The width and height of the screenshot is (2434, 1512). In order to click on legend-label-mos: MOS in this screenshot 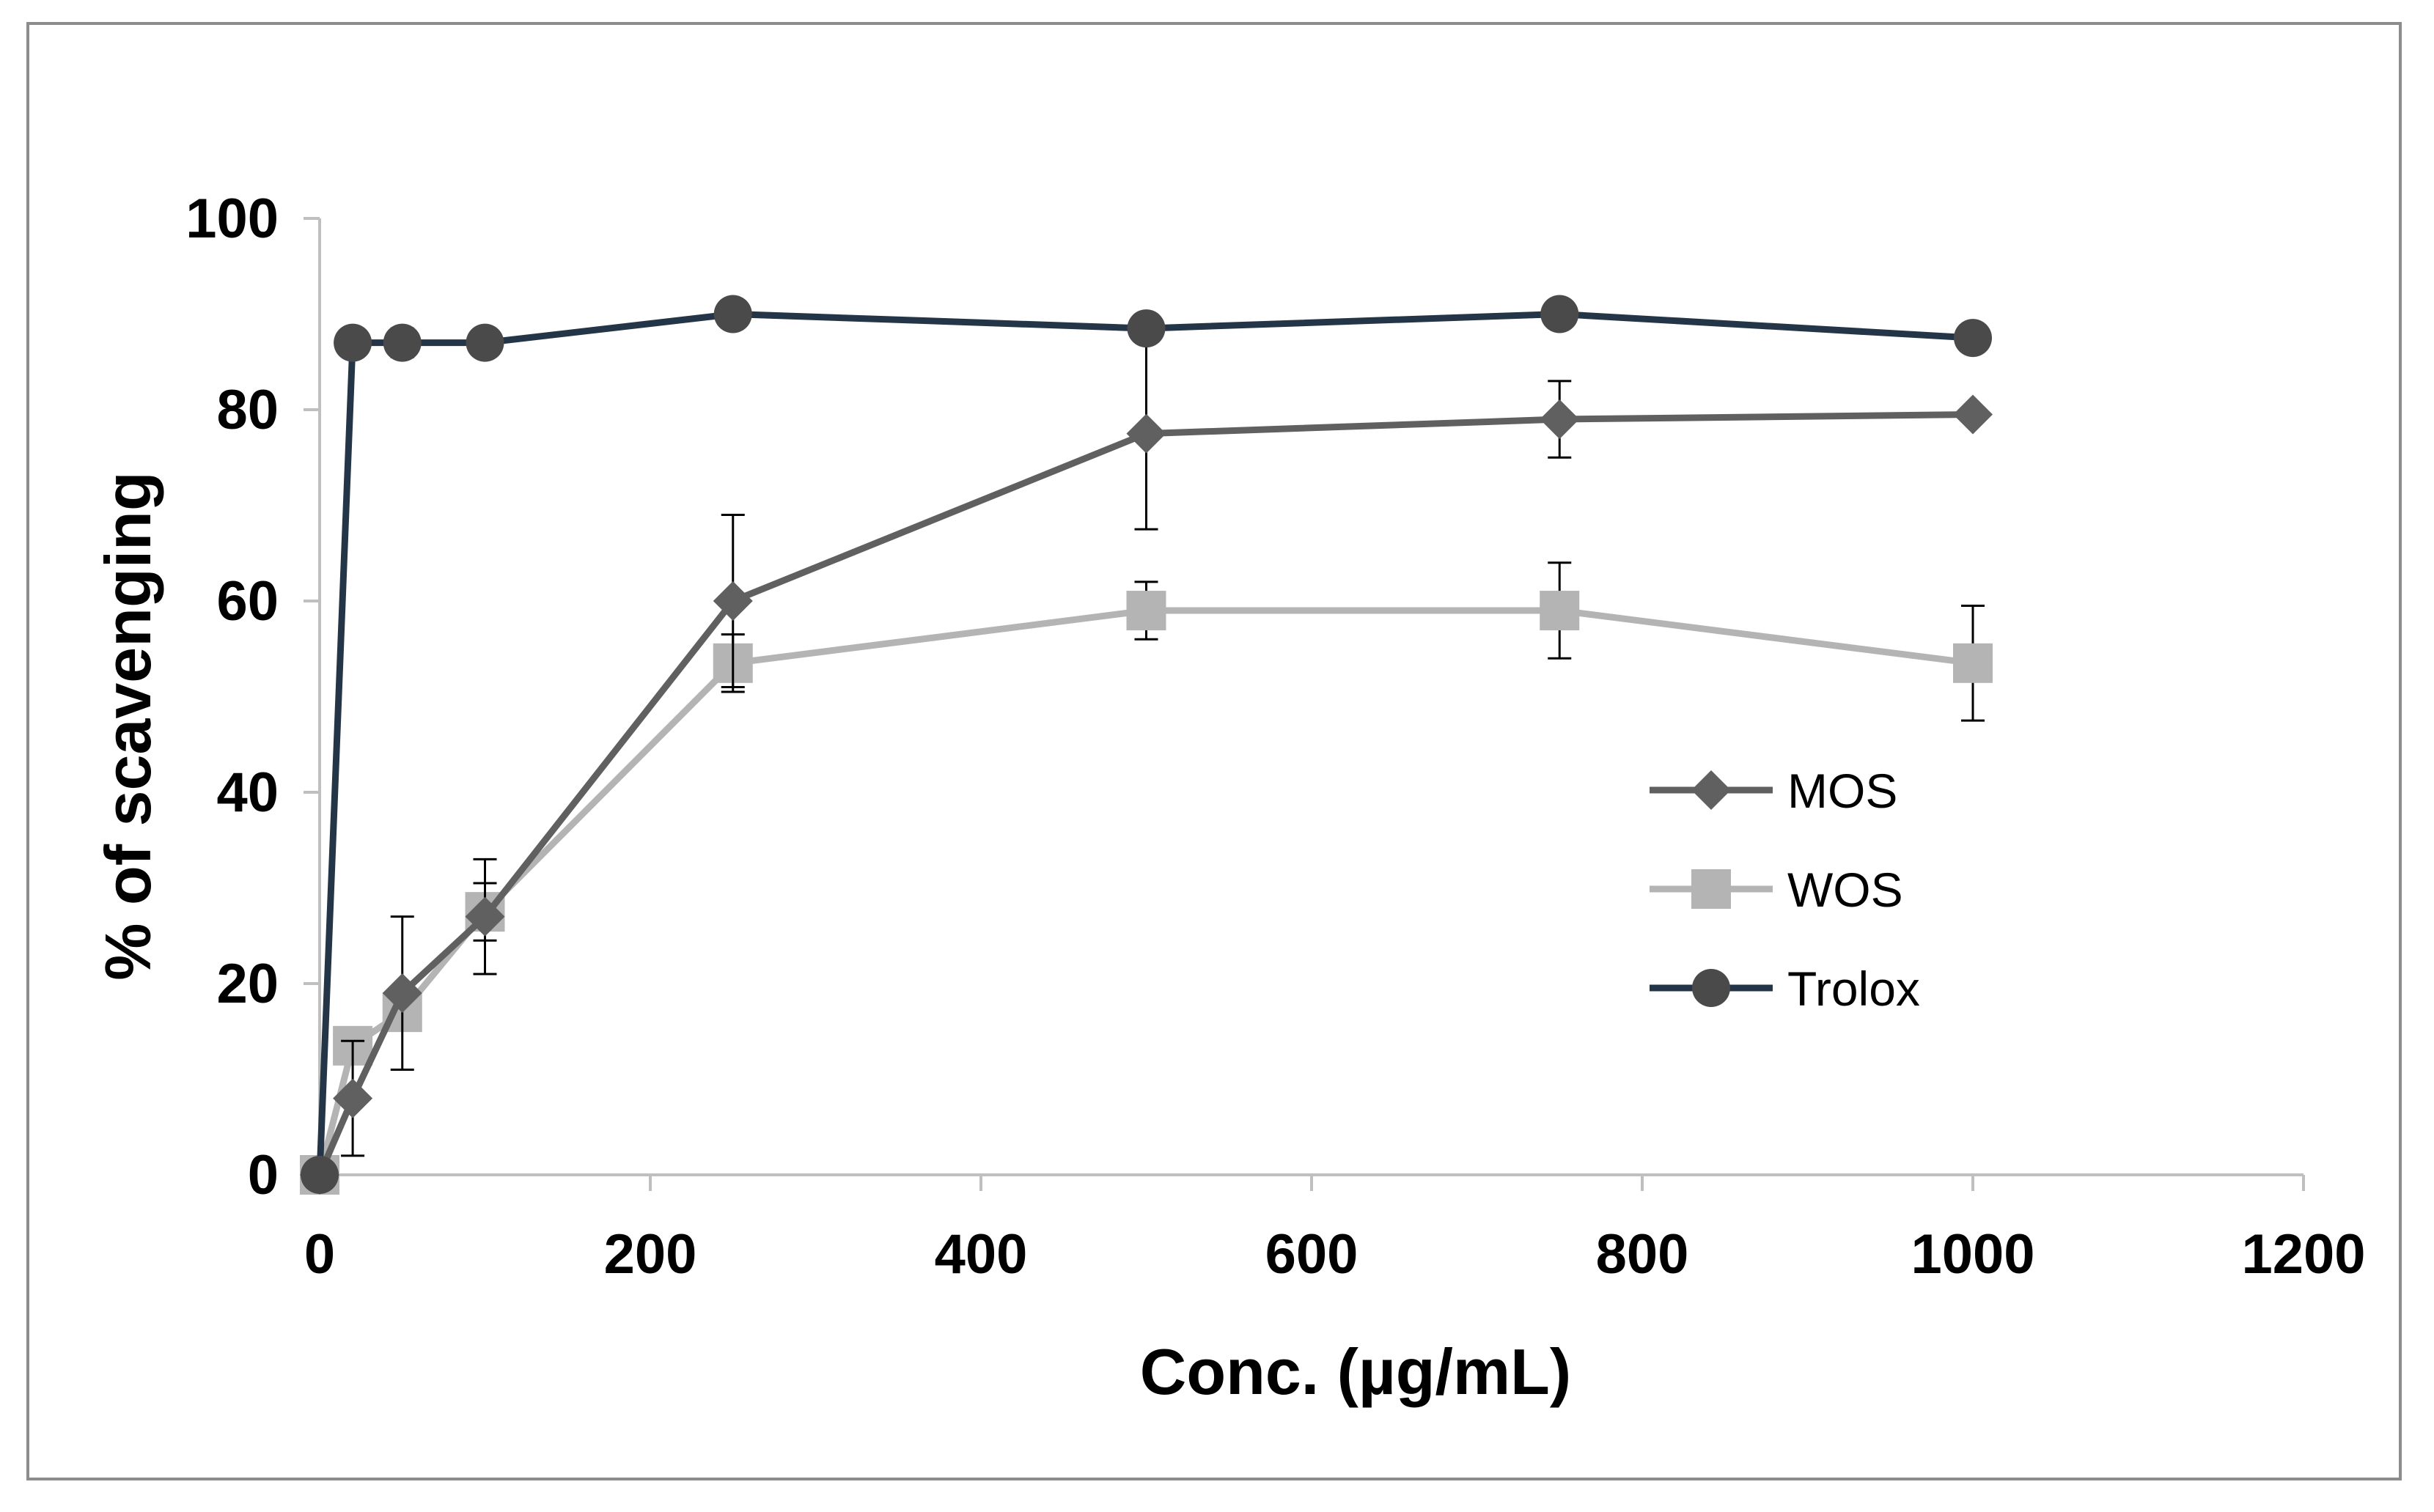, I will do `click(1842, 791)`.